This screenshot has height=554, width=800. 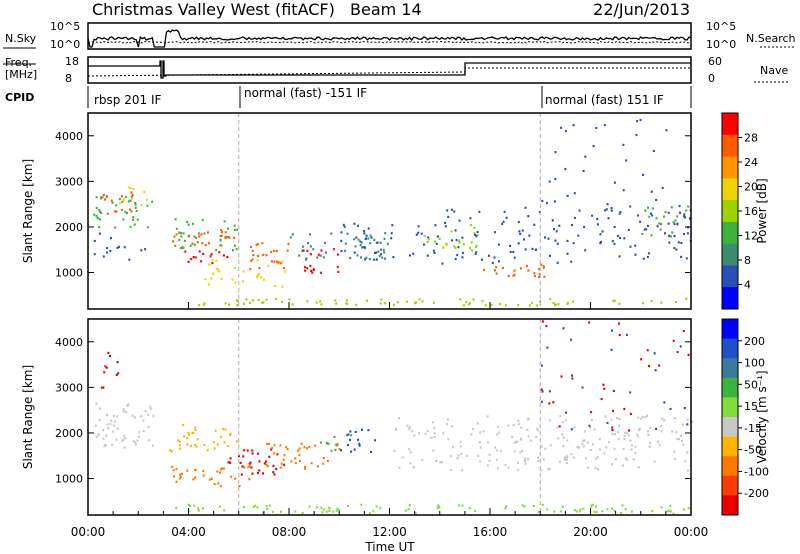 I want to click on cpid-segment-1: rbsp 201 IF, so click(x=127, y=100).